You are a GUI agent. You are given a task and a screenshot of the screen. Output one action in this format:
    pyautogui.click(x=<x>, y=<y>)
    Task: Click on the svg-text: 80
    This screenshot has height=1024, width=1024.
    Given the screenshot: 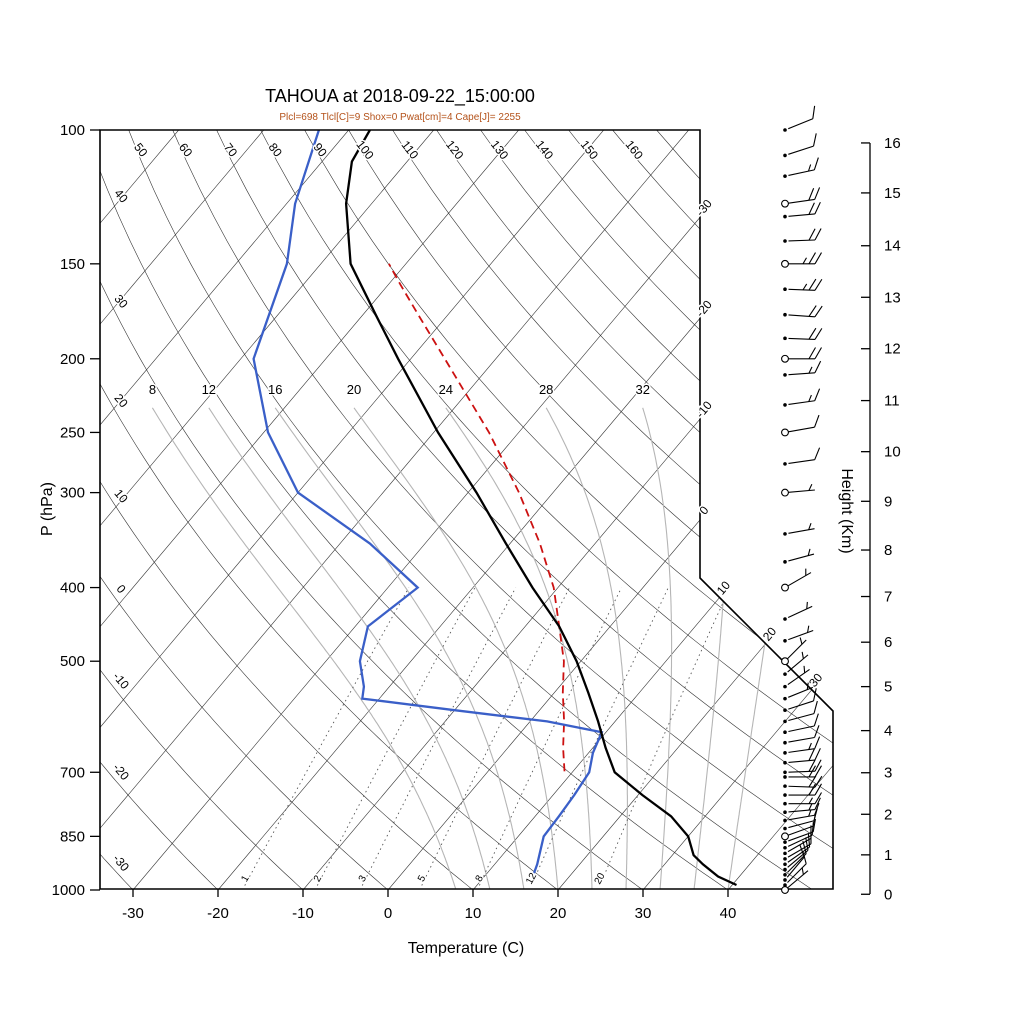 What is the action you would take?
    pyautogui.click(x=275, y=149)
    